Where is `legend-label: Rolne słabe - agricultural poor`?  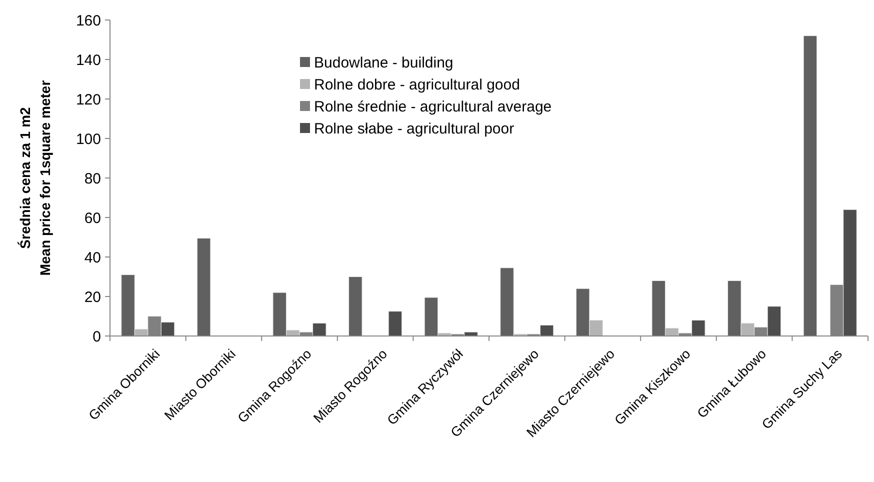
legend-label: Rolne słabe - agricultural poor is located at coordinates (414, 129).